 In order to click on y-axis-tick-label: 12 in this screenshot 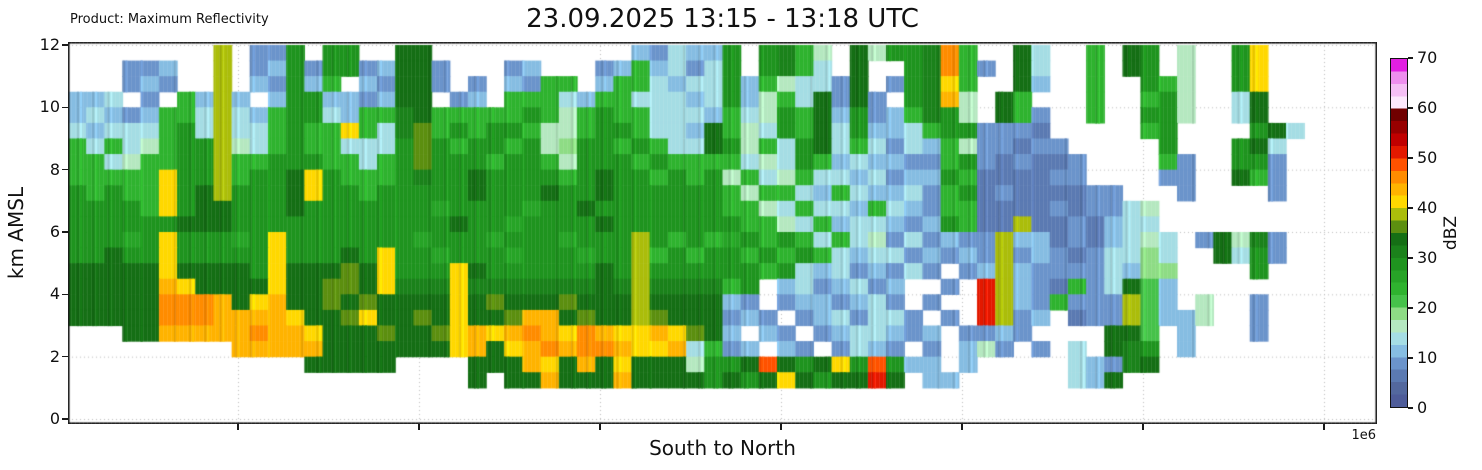, I will do `click(49, 44)`.